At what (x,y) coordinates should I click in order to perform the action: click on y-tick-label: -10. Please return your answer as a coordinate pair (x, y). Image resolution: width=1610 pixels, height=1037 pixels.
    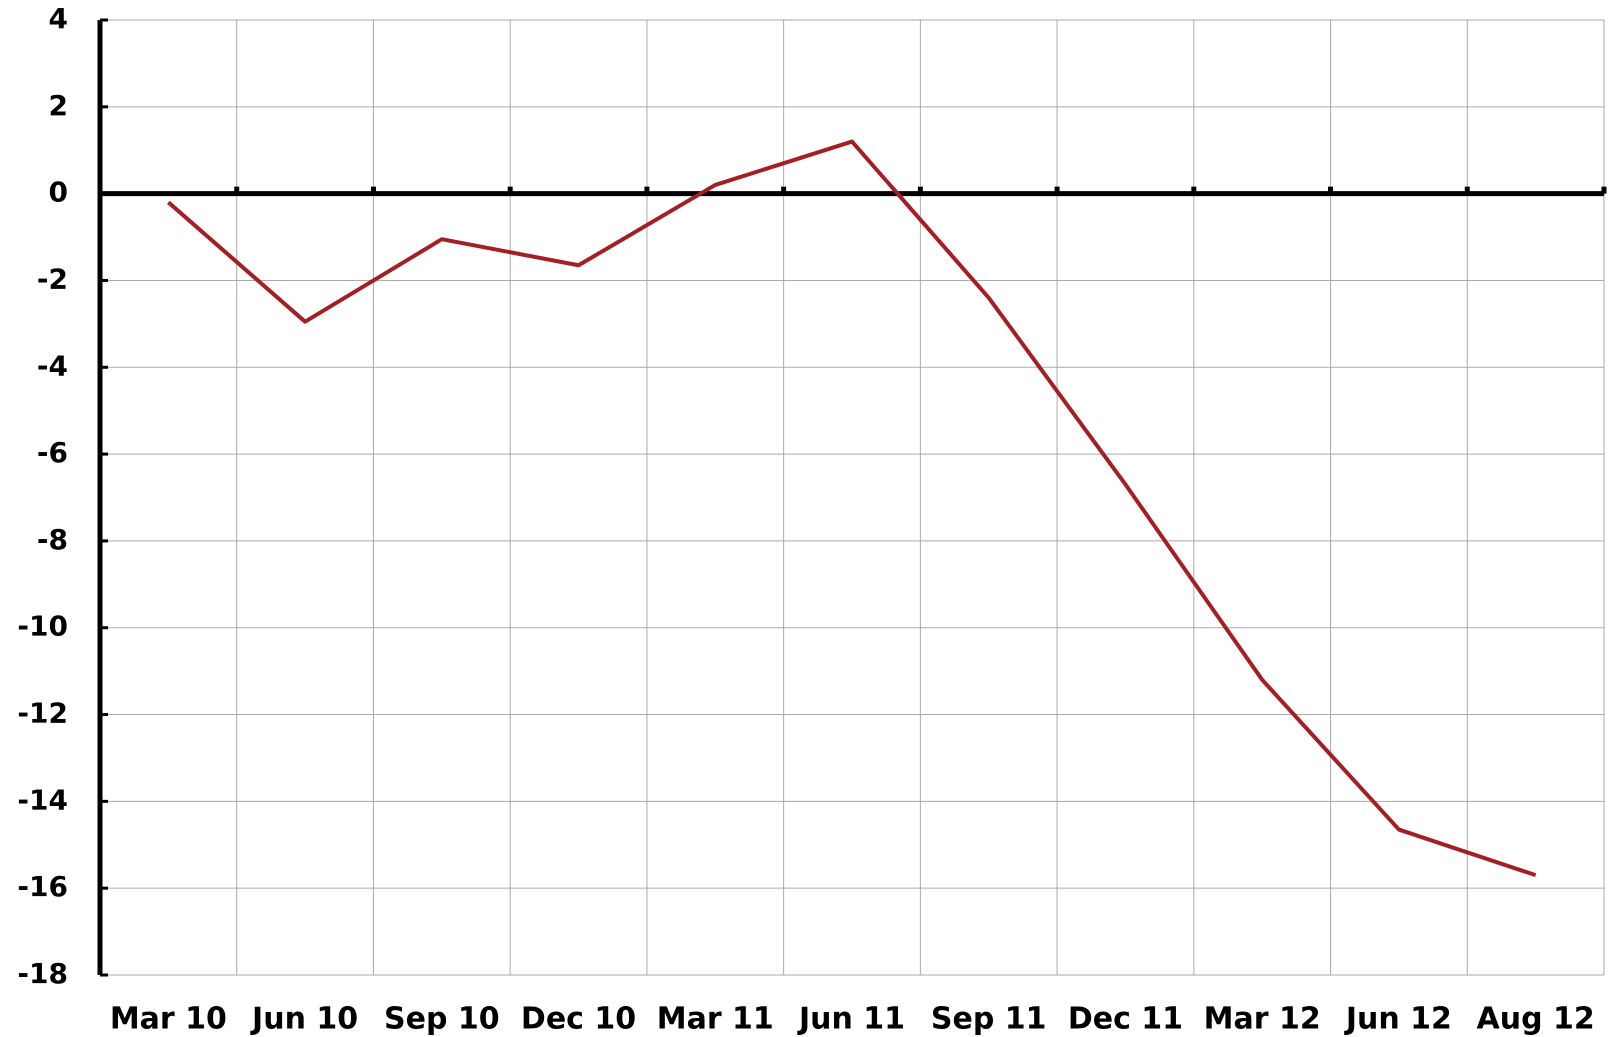
    Looking at the image, I should click on (42, 626).